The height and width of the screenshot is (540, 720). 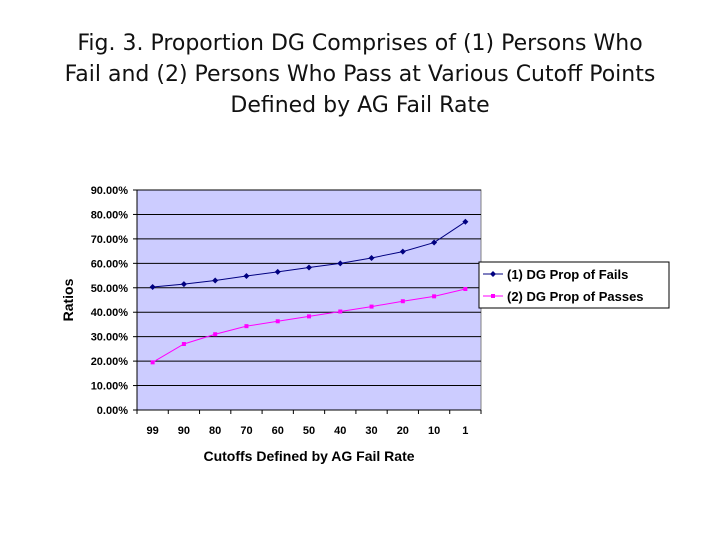 What do you see at coordinates (184, 431) in the screenshot?
I see `x-tick-label: 90` at bounding box center [184, 431].